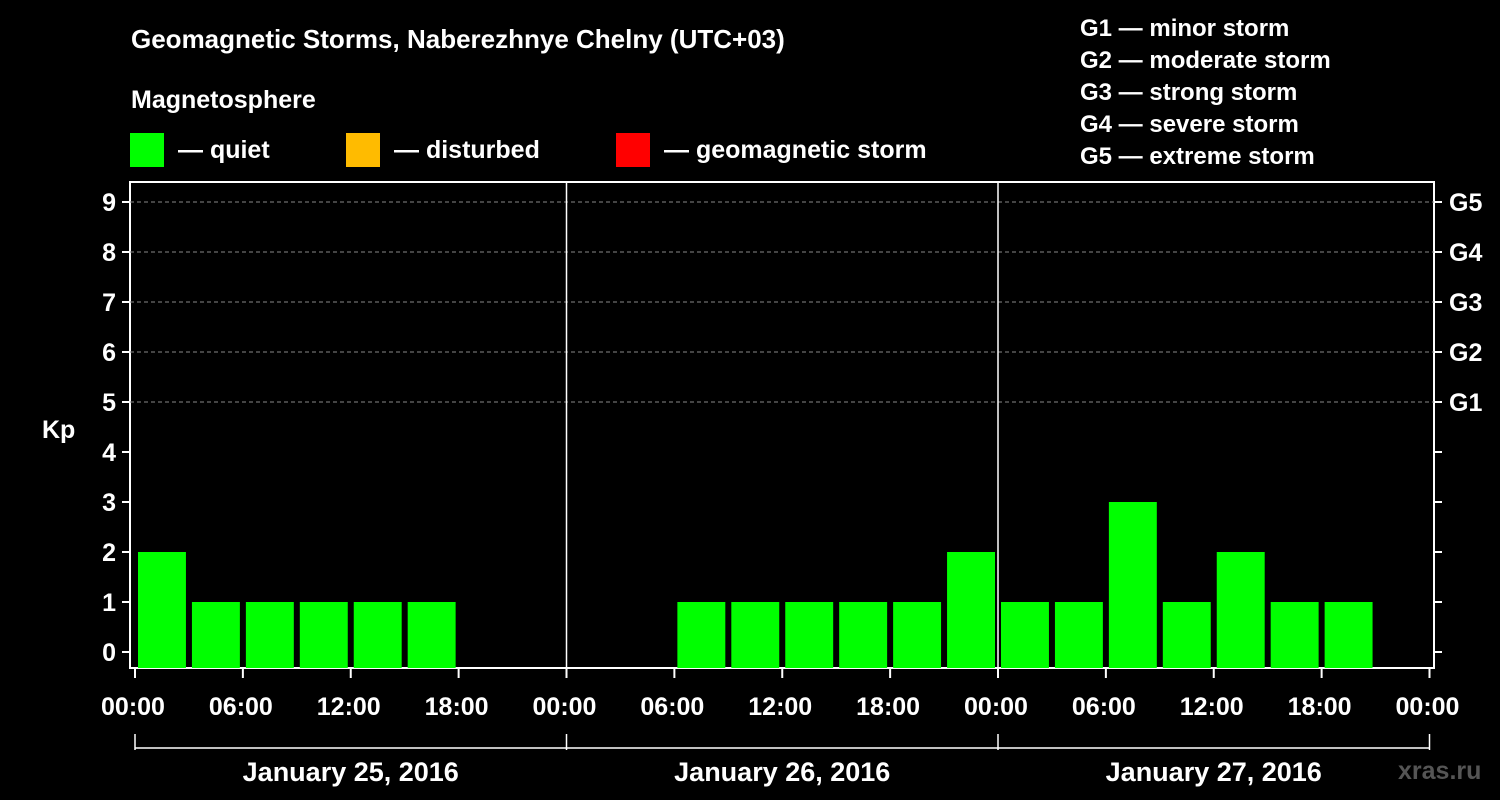 This screenshot has height=800, width=1500. I want to click on legend-storm-label: — geomagnetic storm, so click(795, 149).